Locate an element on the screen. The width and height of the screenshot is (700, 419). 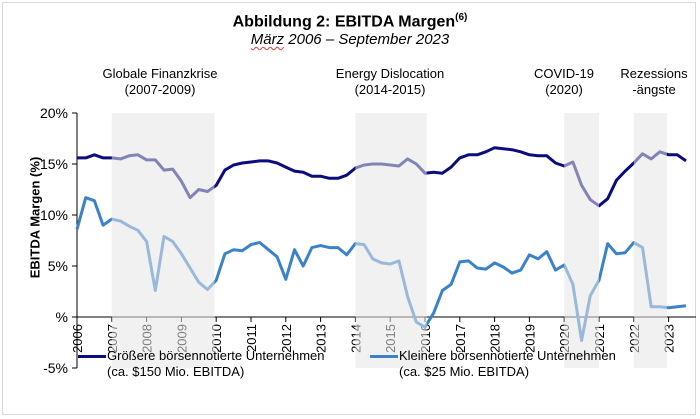
x-tick-label: 2013 is located at coordinates (321, 338).